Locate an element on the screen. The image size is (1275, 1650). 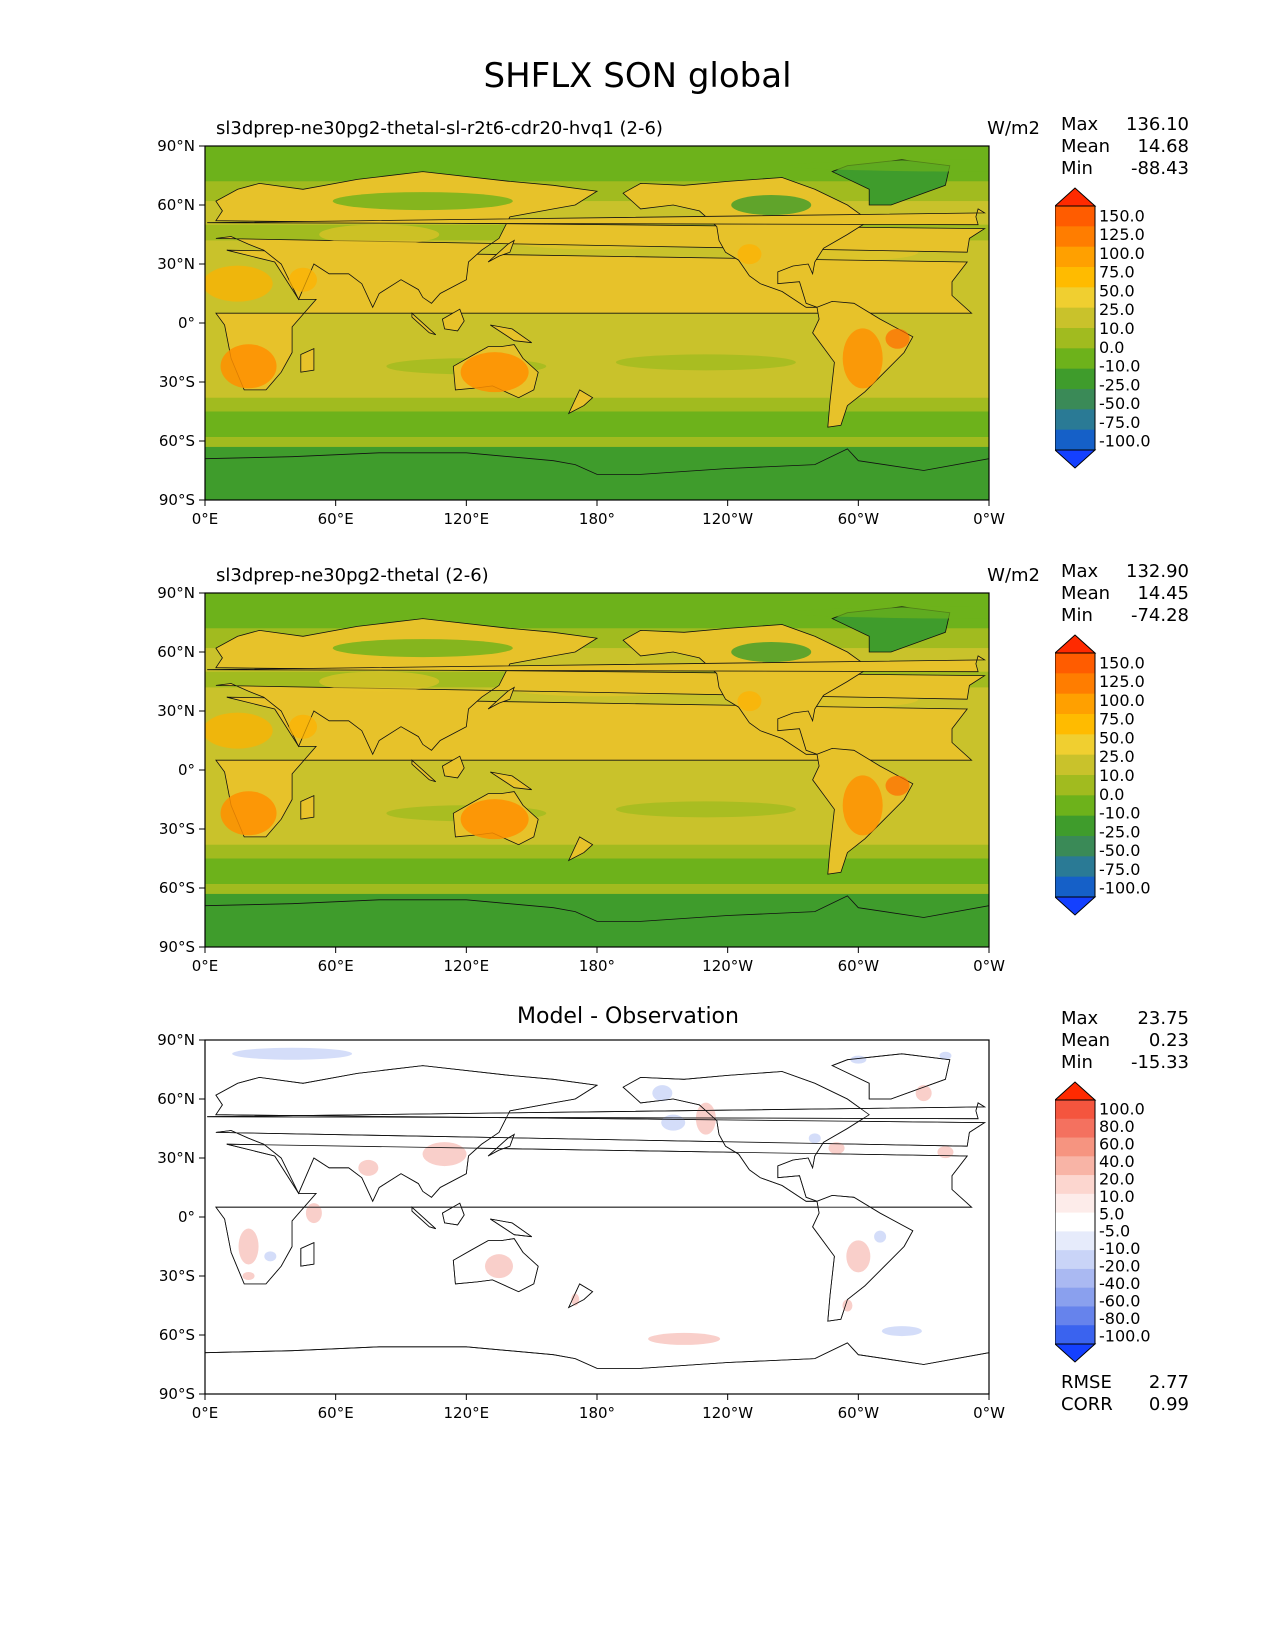
colorbar-label: -10.0 is located at coordinates (1119, 813).